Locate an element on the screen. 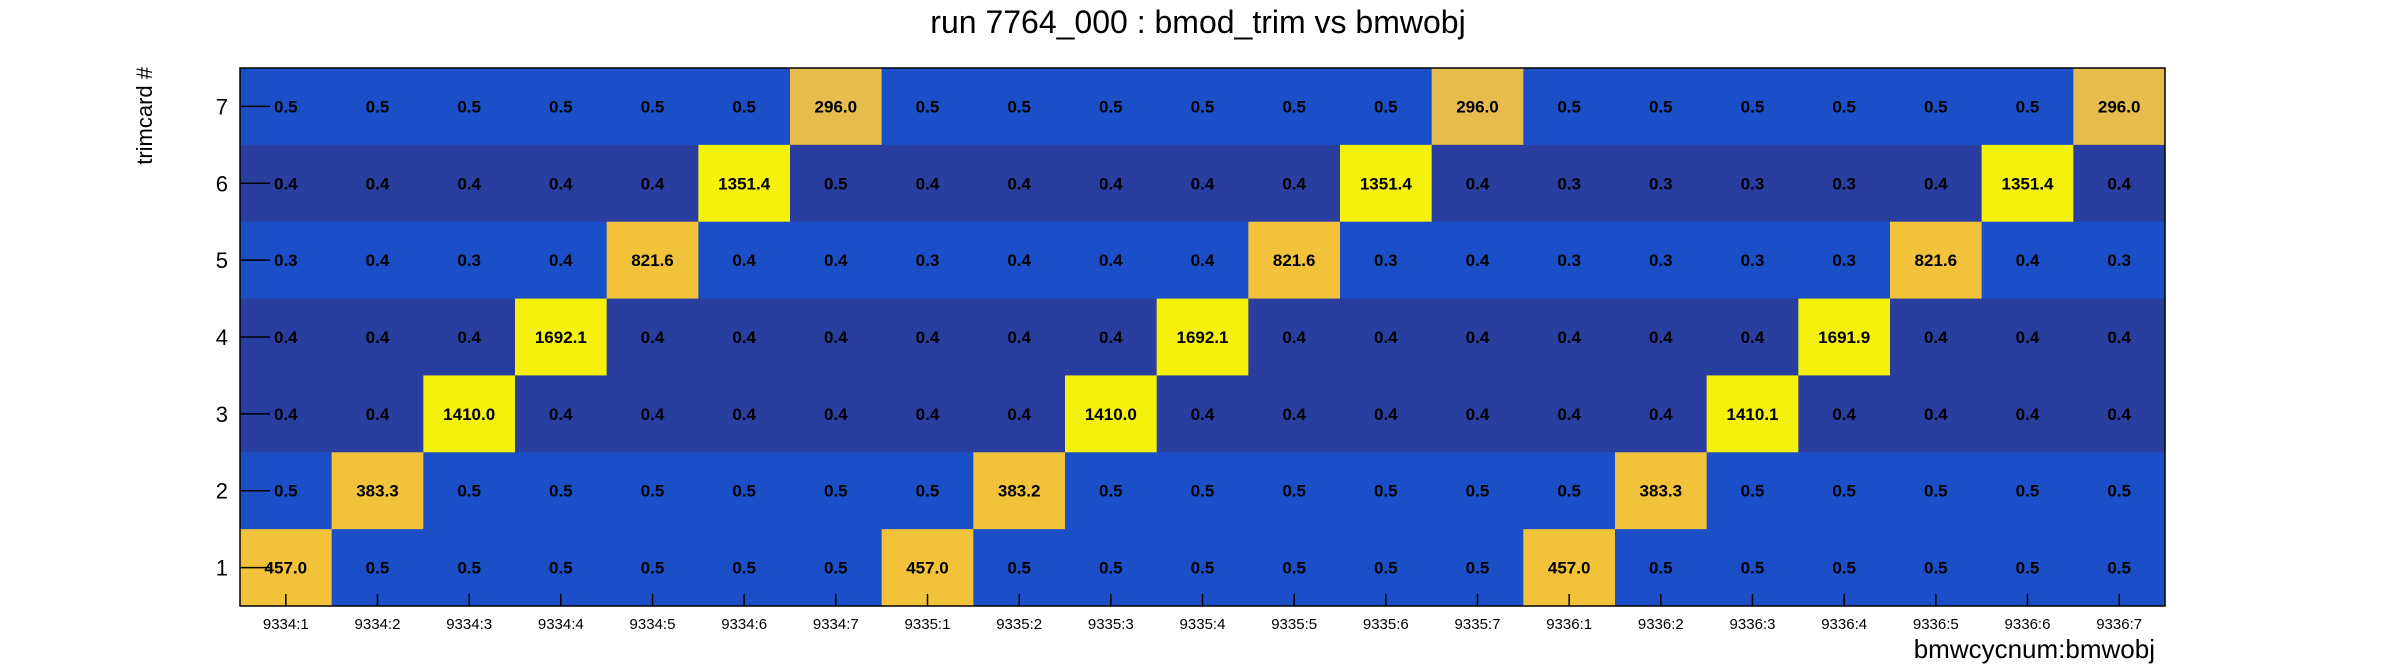 Image resolution: width=2396 pixels, height=672 pixels. x-tick-label: 9334:7 is located at coordinates (836, 624).